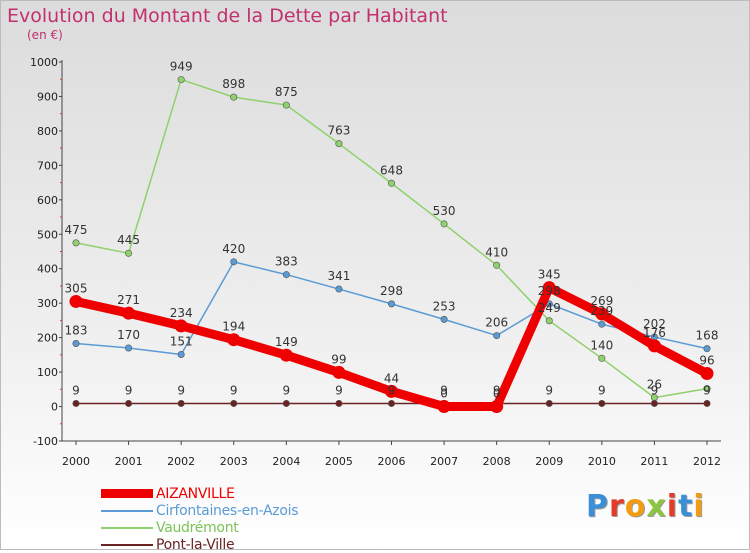  I want to click on data-label: 875, so click(286, 92).